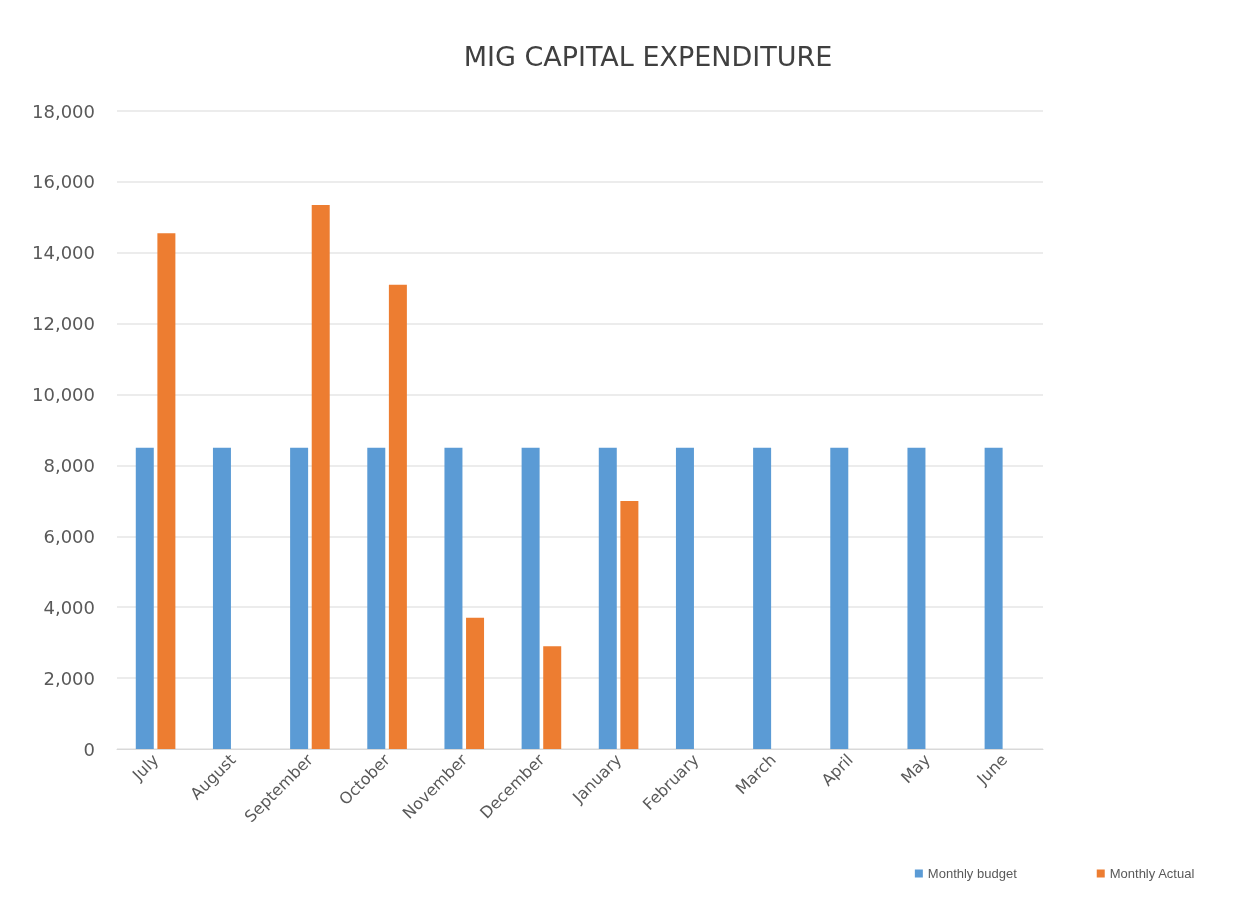 Image resolution: width=1260 pixels, height=907 pixels. I want to click on y-tick-label: 14,000, so click(63, 253).